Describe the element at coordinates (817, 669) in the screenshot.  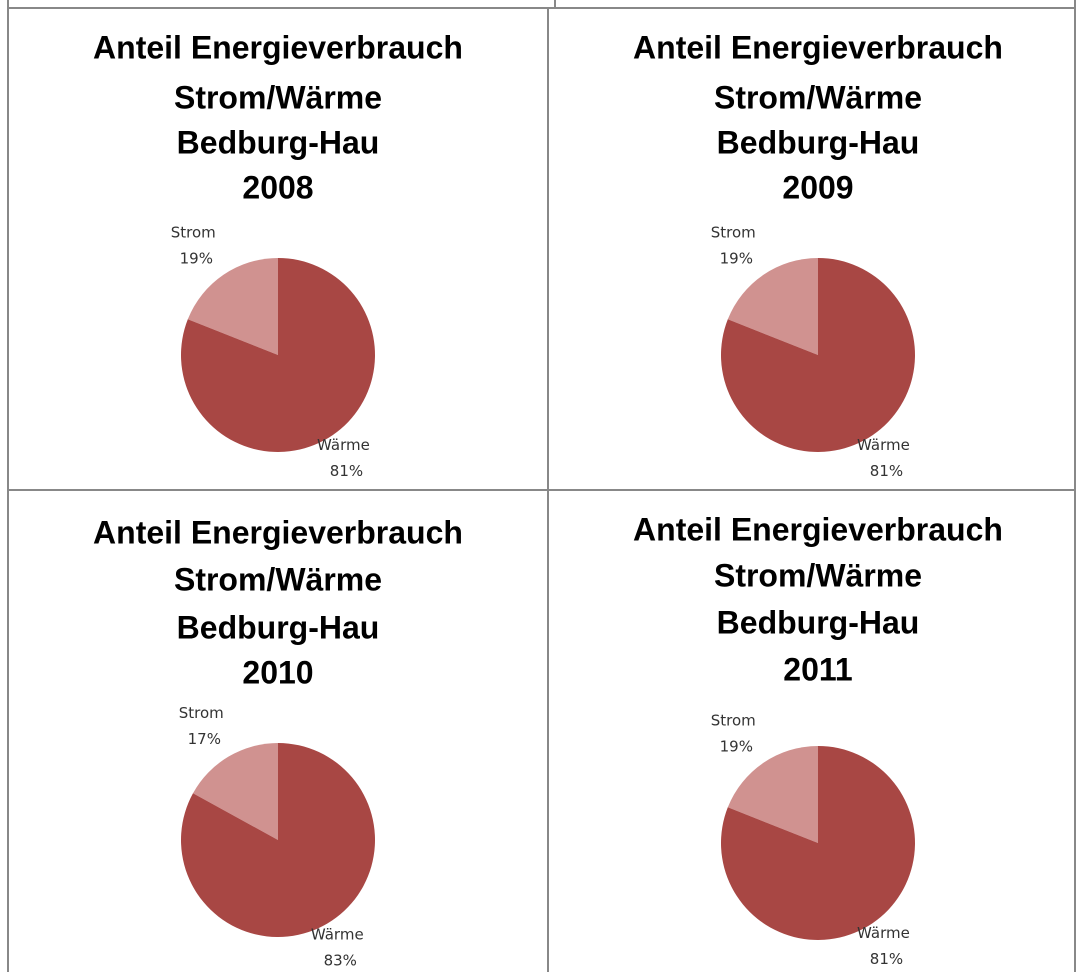
I see `chart-title: 2011` at that location.